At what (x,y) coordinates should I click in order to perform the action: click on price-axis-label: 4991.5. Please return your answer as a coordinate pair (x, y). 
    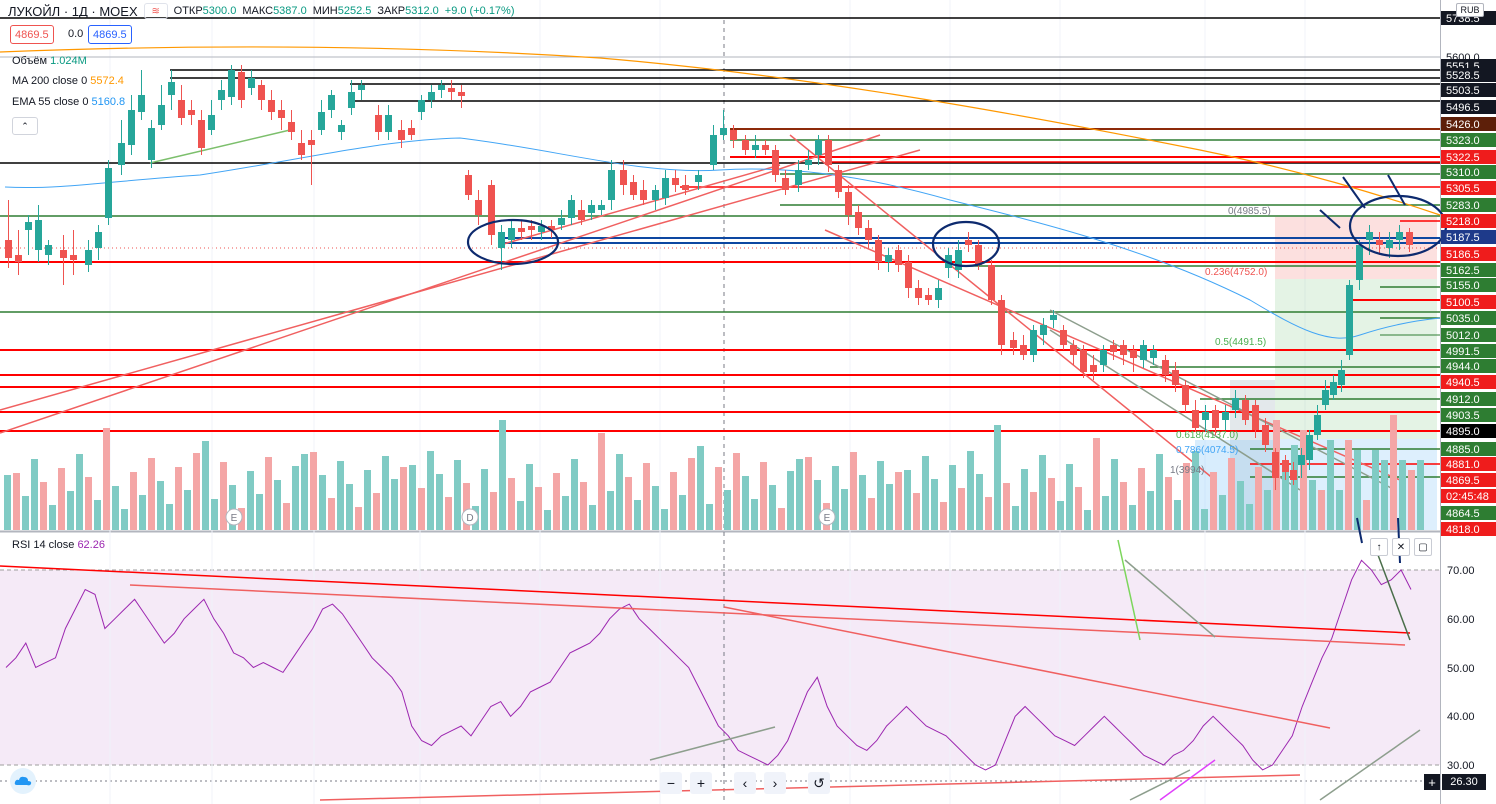
    Looking at the image, I should click on (1468, 351).